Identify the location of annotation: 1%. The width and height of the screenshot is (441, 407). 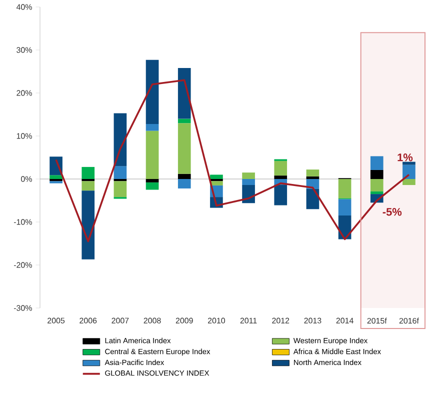
(405, 158).